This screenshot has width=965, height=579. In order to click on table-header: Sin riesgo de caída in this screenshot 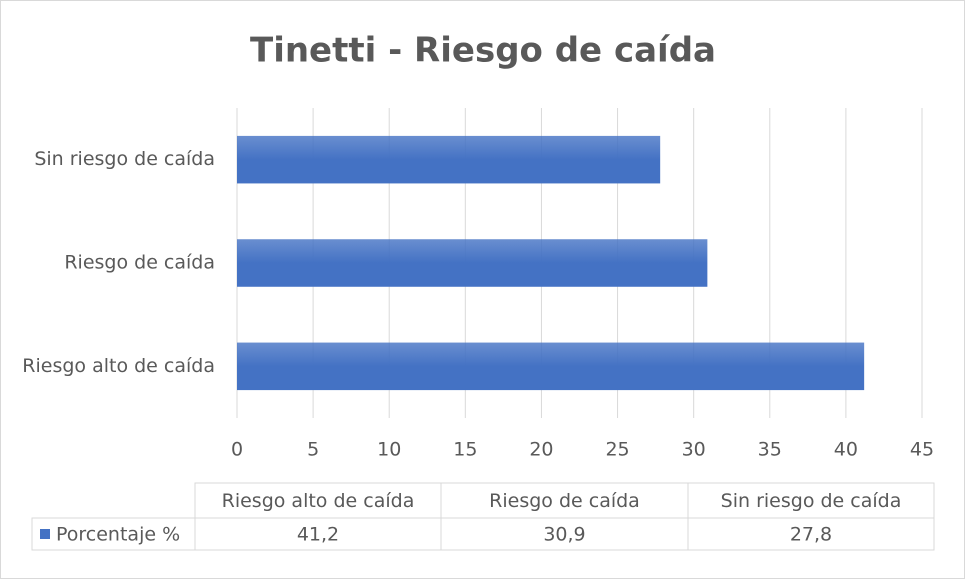, I will do `click(811, 501)`.